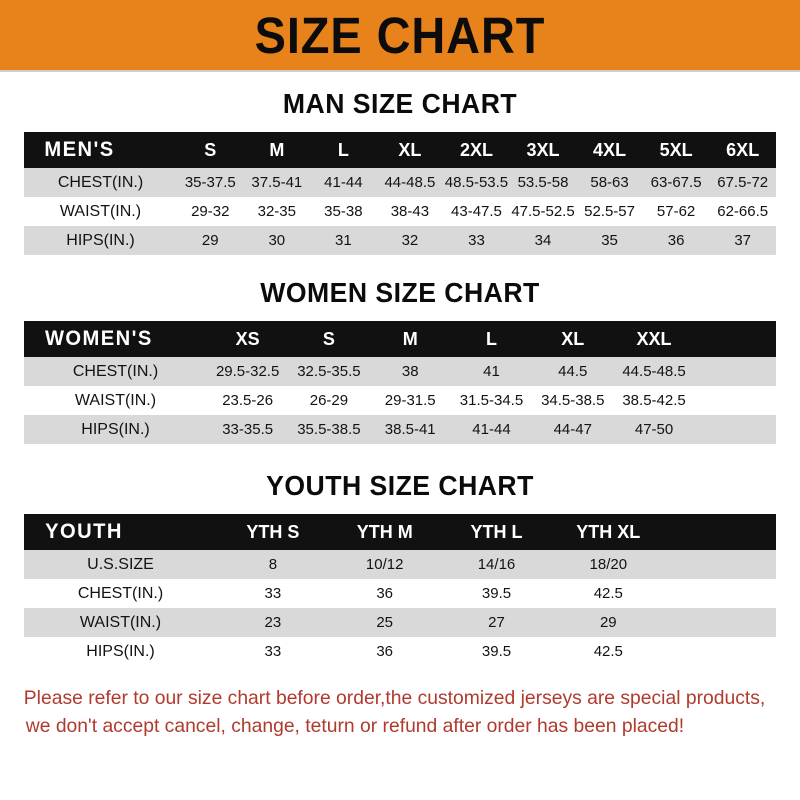 The image size is (800, 800). What do you see at coordinates (491, 371) in the screenshot?
I see `table-cell: 41` at bounding box center [491, 371].